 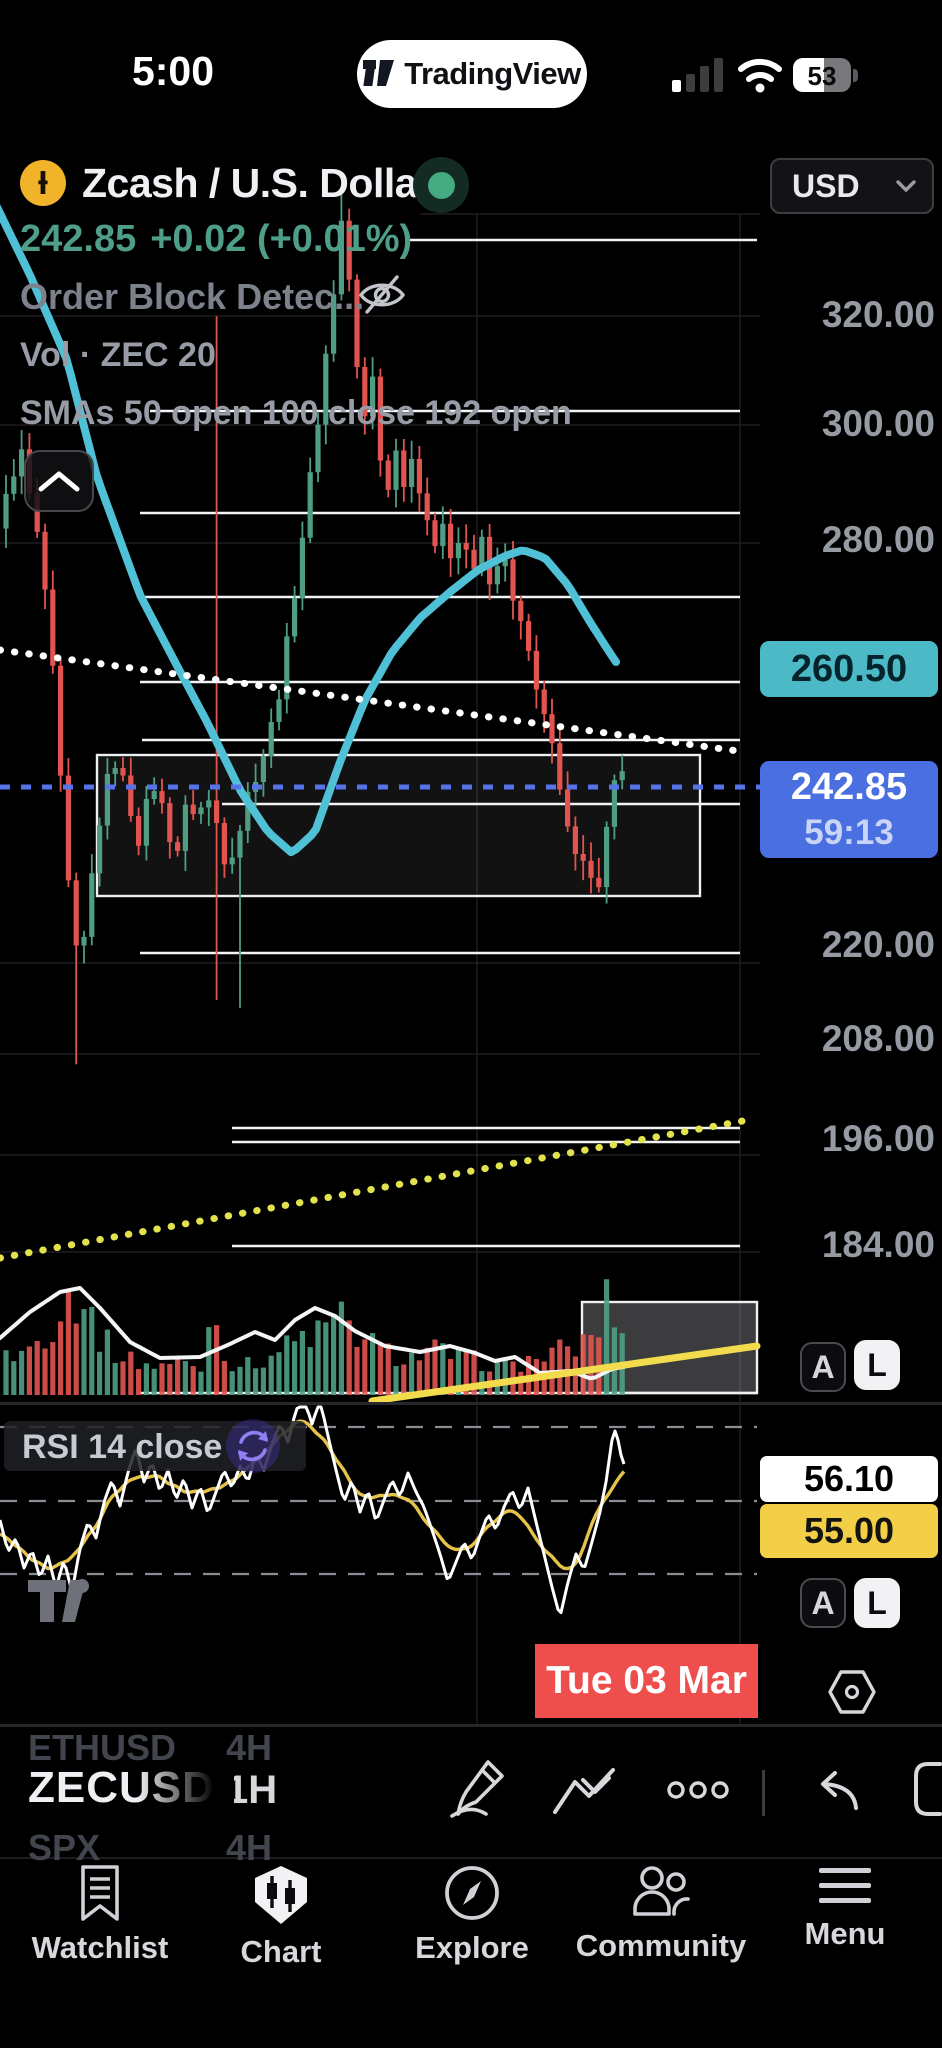 I want to click on price-axis-label: 320.00, so click(x=878, y=315).